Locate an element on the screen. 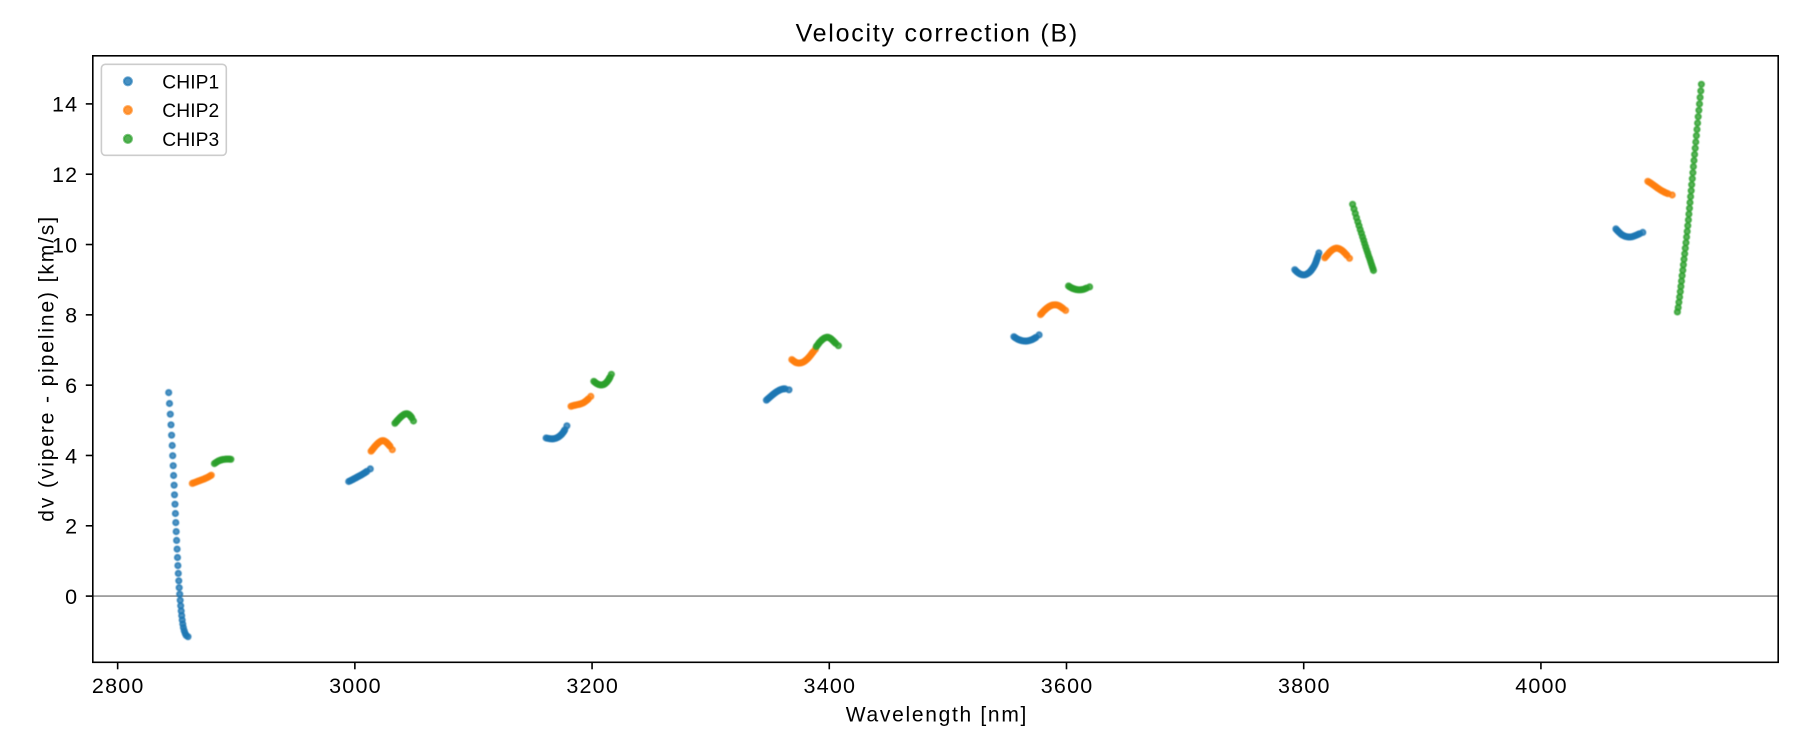 The image size is (1800, 750). svg-text: 3800 is located at coordinates (1304, 686).